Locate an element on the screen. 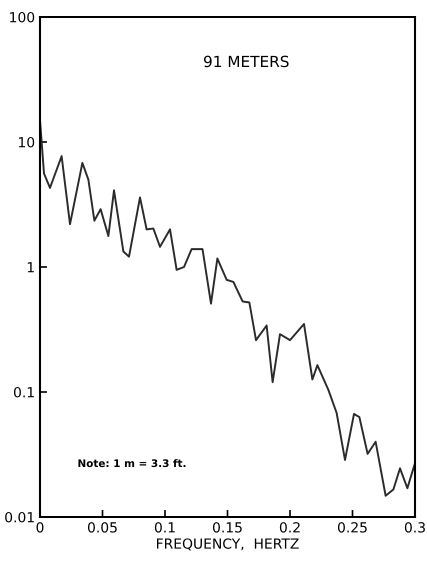 This screenshot has height=562, width=427. annotation: Note: 1 m = 3.3 ft. is located at coordinates (132, 463).